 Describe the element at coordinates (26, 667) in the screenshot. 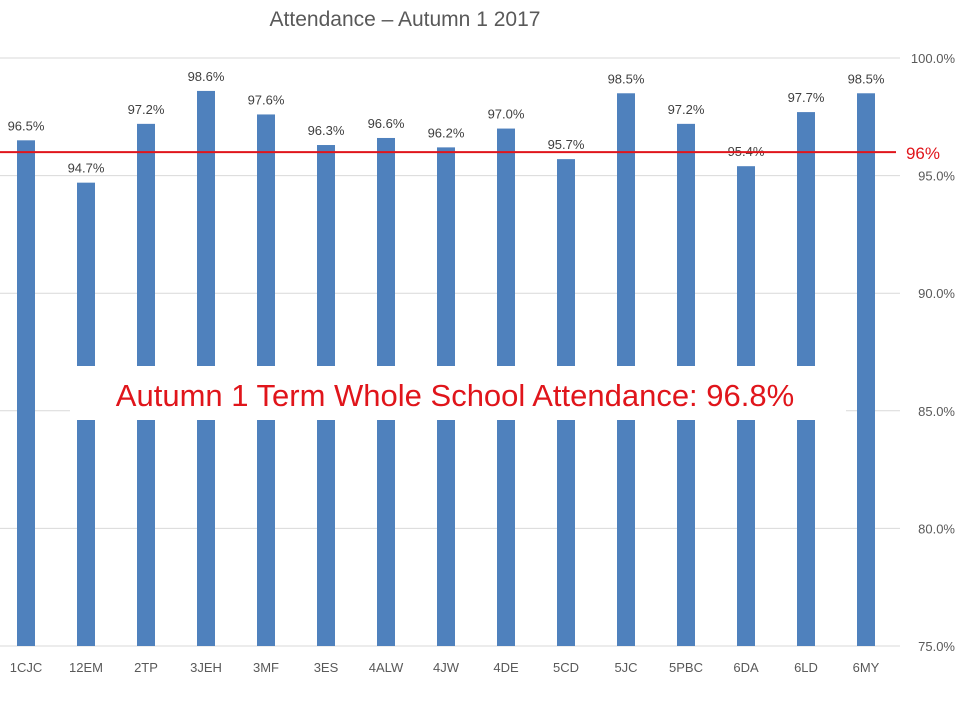

I see `category-label: 1CJC` at that location.